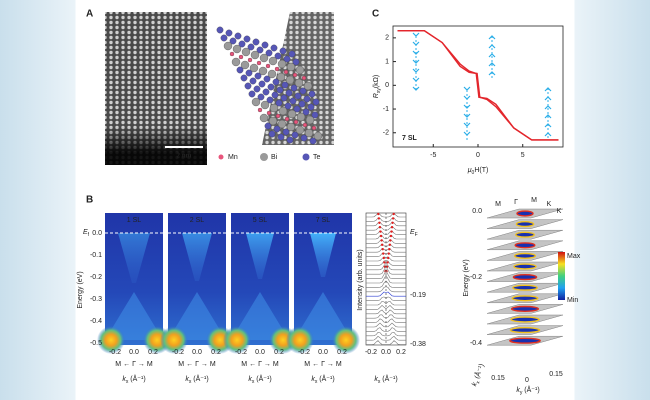  I want to click on fermi-label: Ef, so click(86, 233).